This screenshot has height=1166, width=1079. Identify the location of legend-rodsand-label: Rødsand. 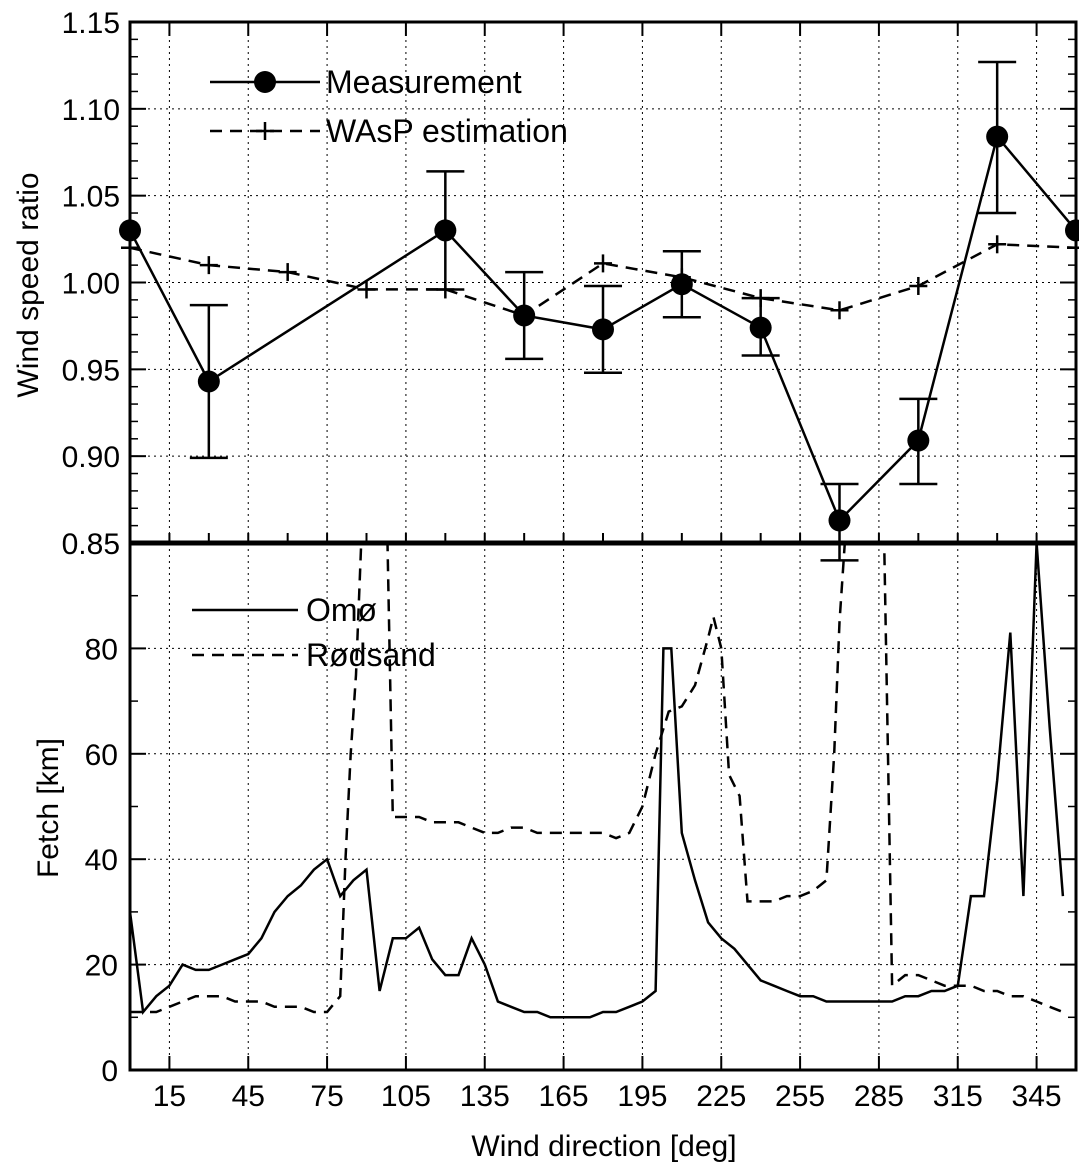
(371, 655).